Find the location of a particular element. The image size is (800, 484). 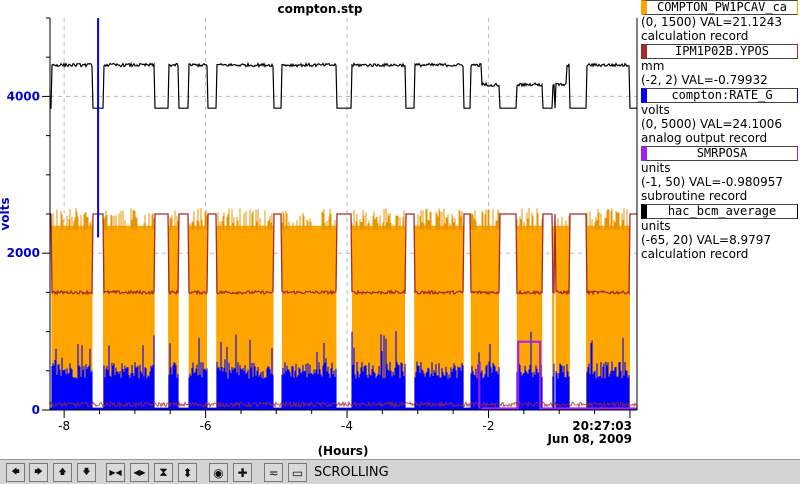

x-axis-label: (Hours) is located at coordinates (343, 451).